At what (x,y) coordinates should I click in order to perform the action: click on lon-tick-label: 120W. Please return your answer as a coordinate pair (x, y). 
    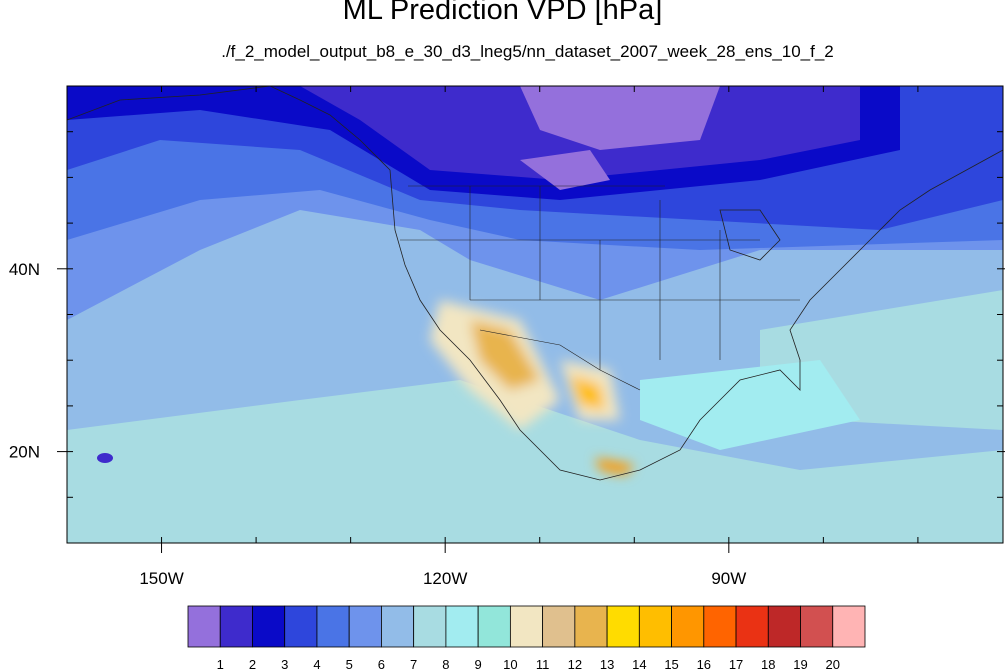
    Looking at the image, I should click on (445, 578).